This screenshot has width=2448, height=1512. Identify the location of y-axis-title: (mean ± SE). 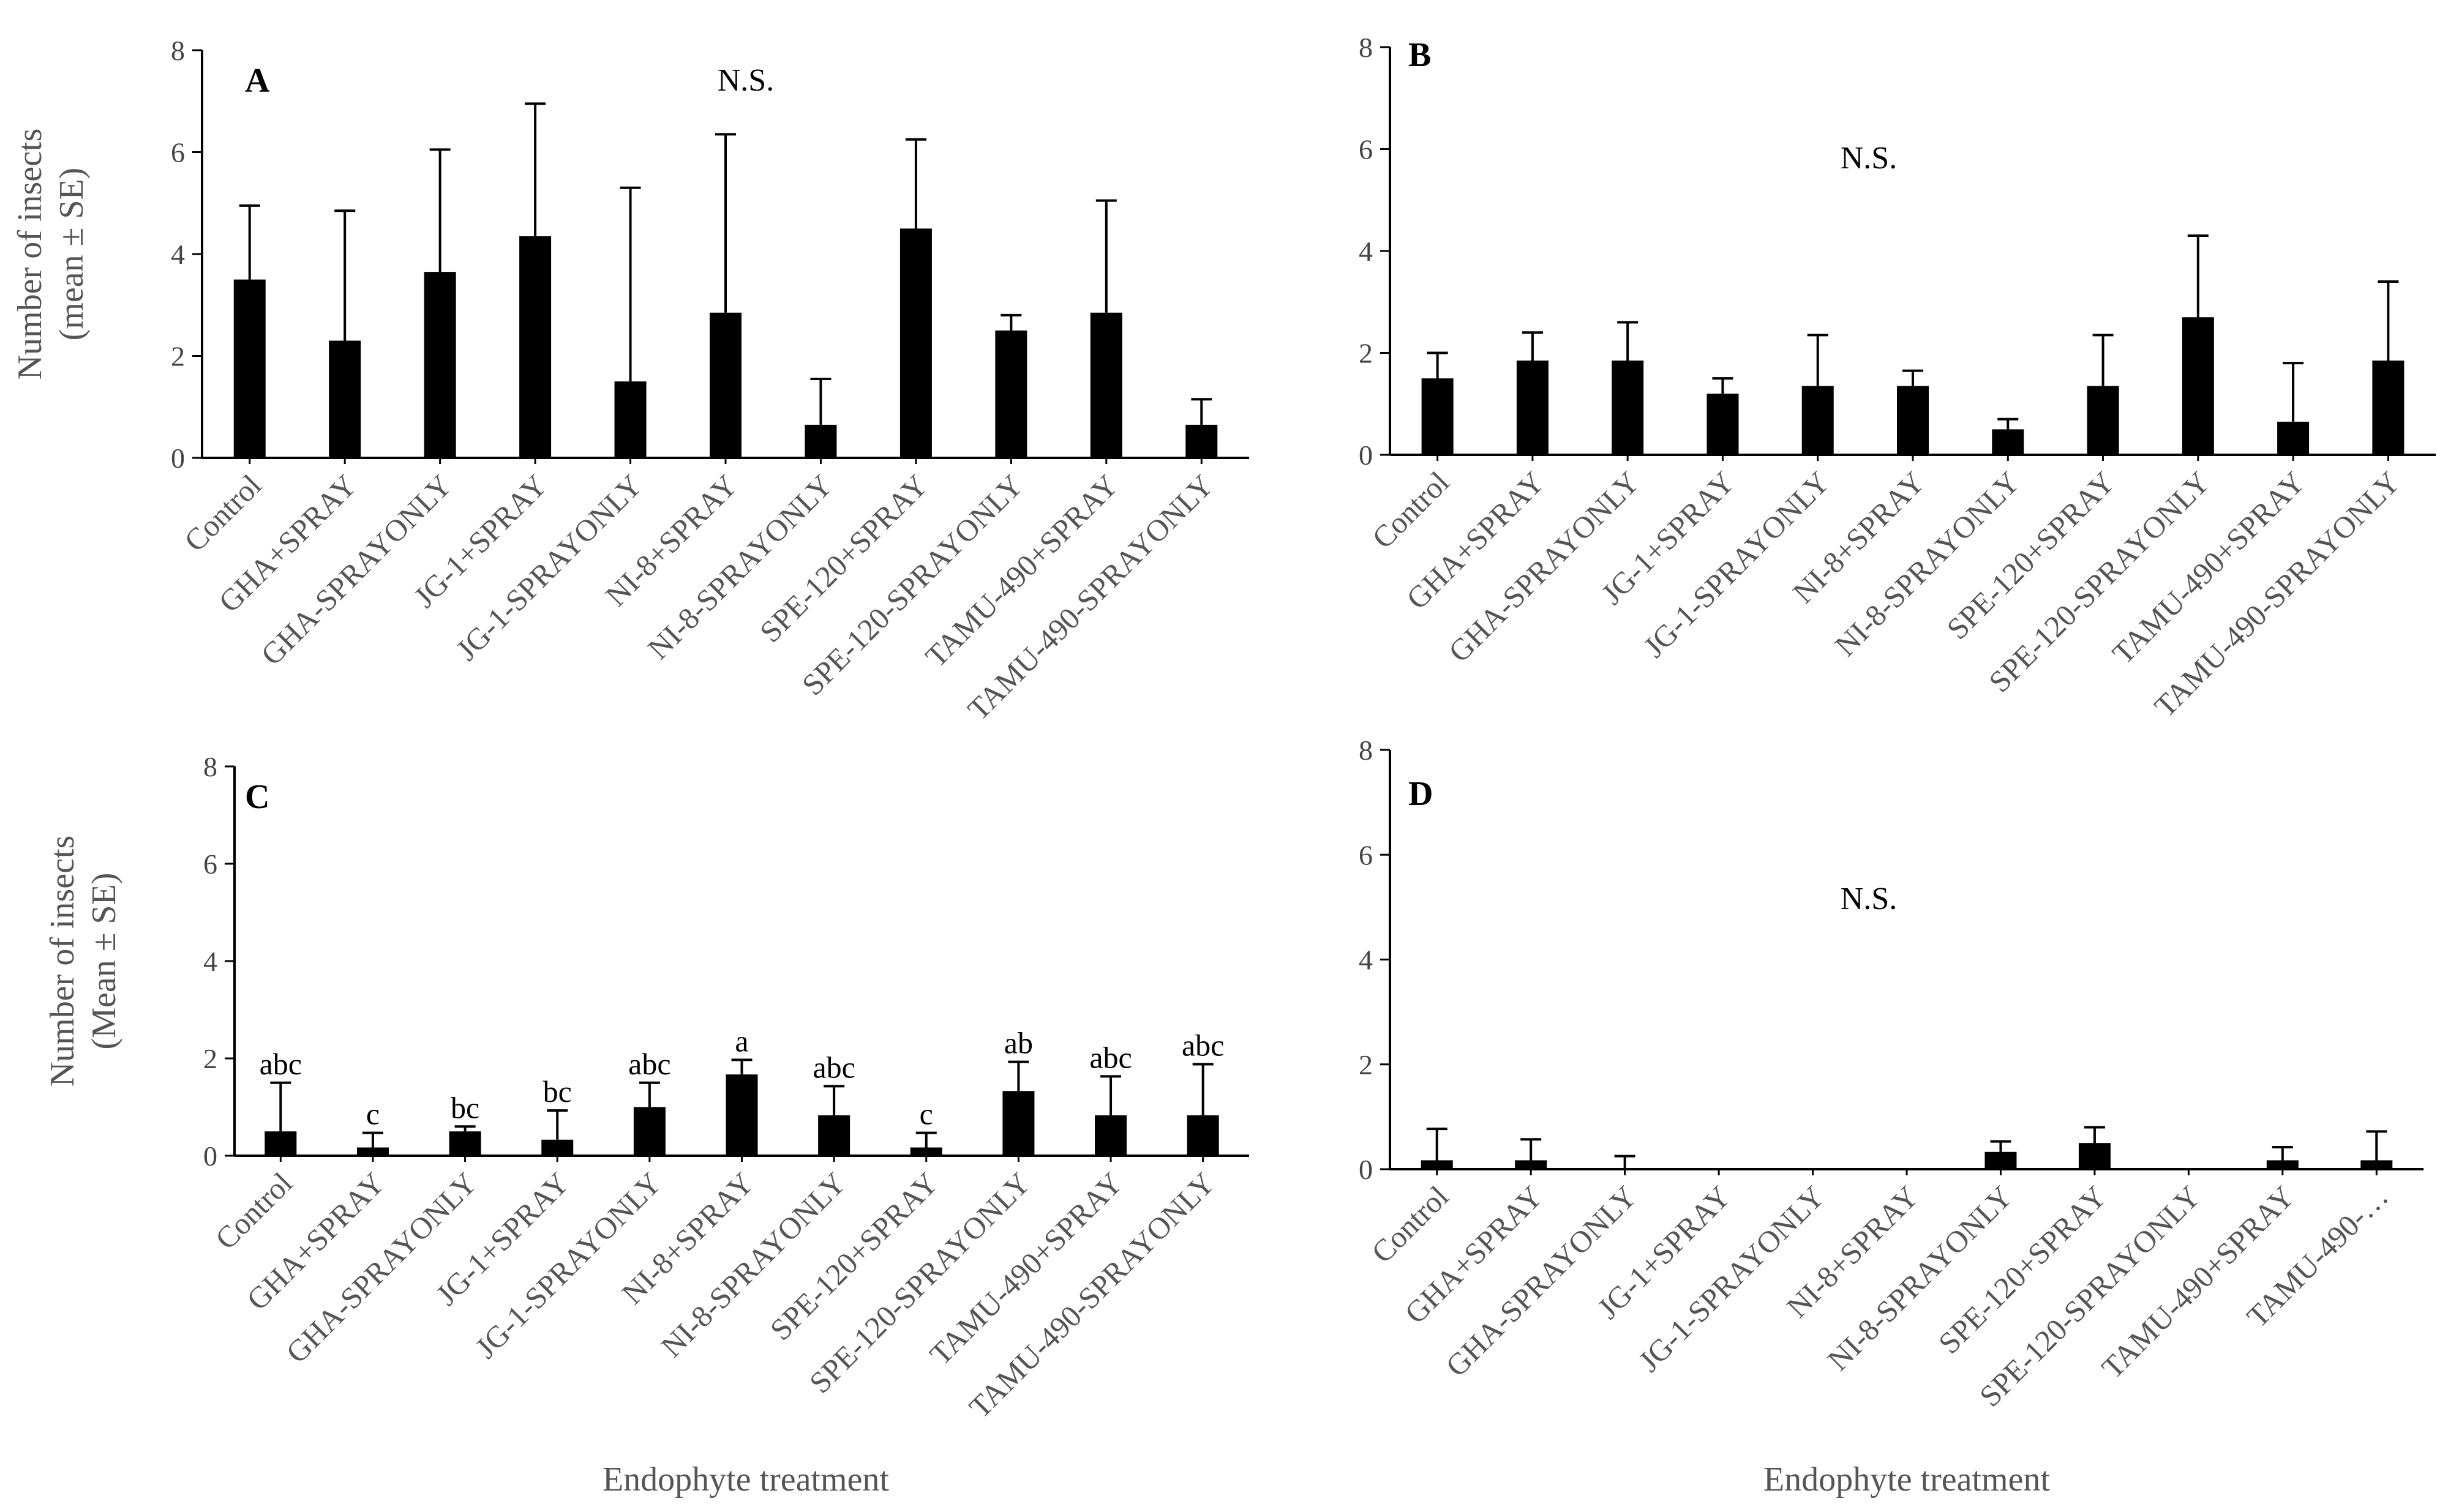
(72, 254).